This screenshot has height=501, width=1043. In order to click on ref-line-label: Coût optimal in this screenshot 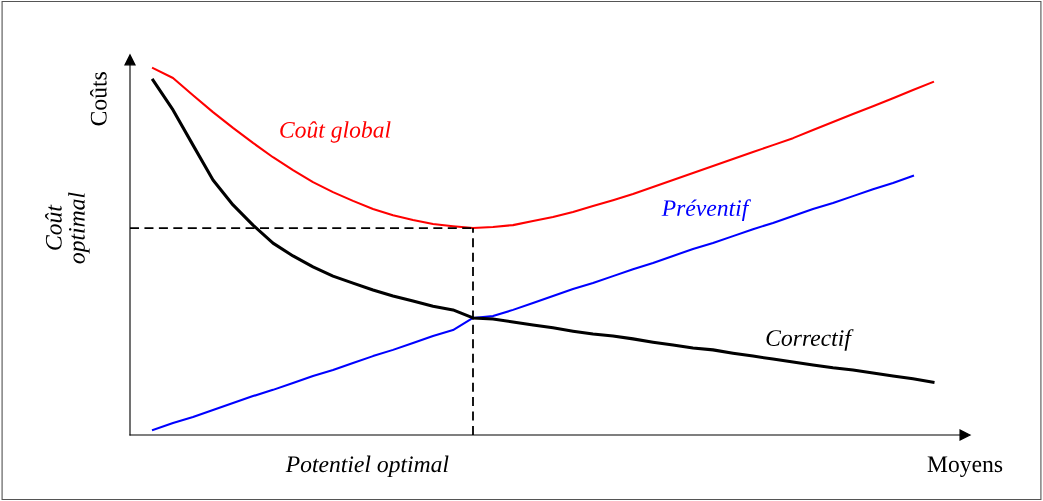, I will do `click(67, 228)`.